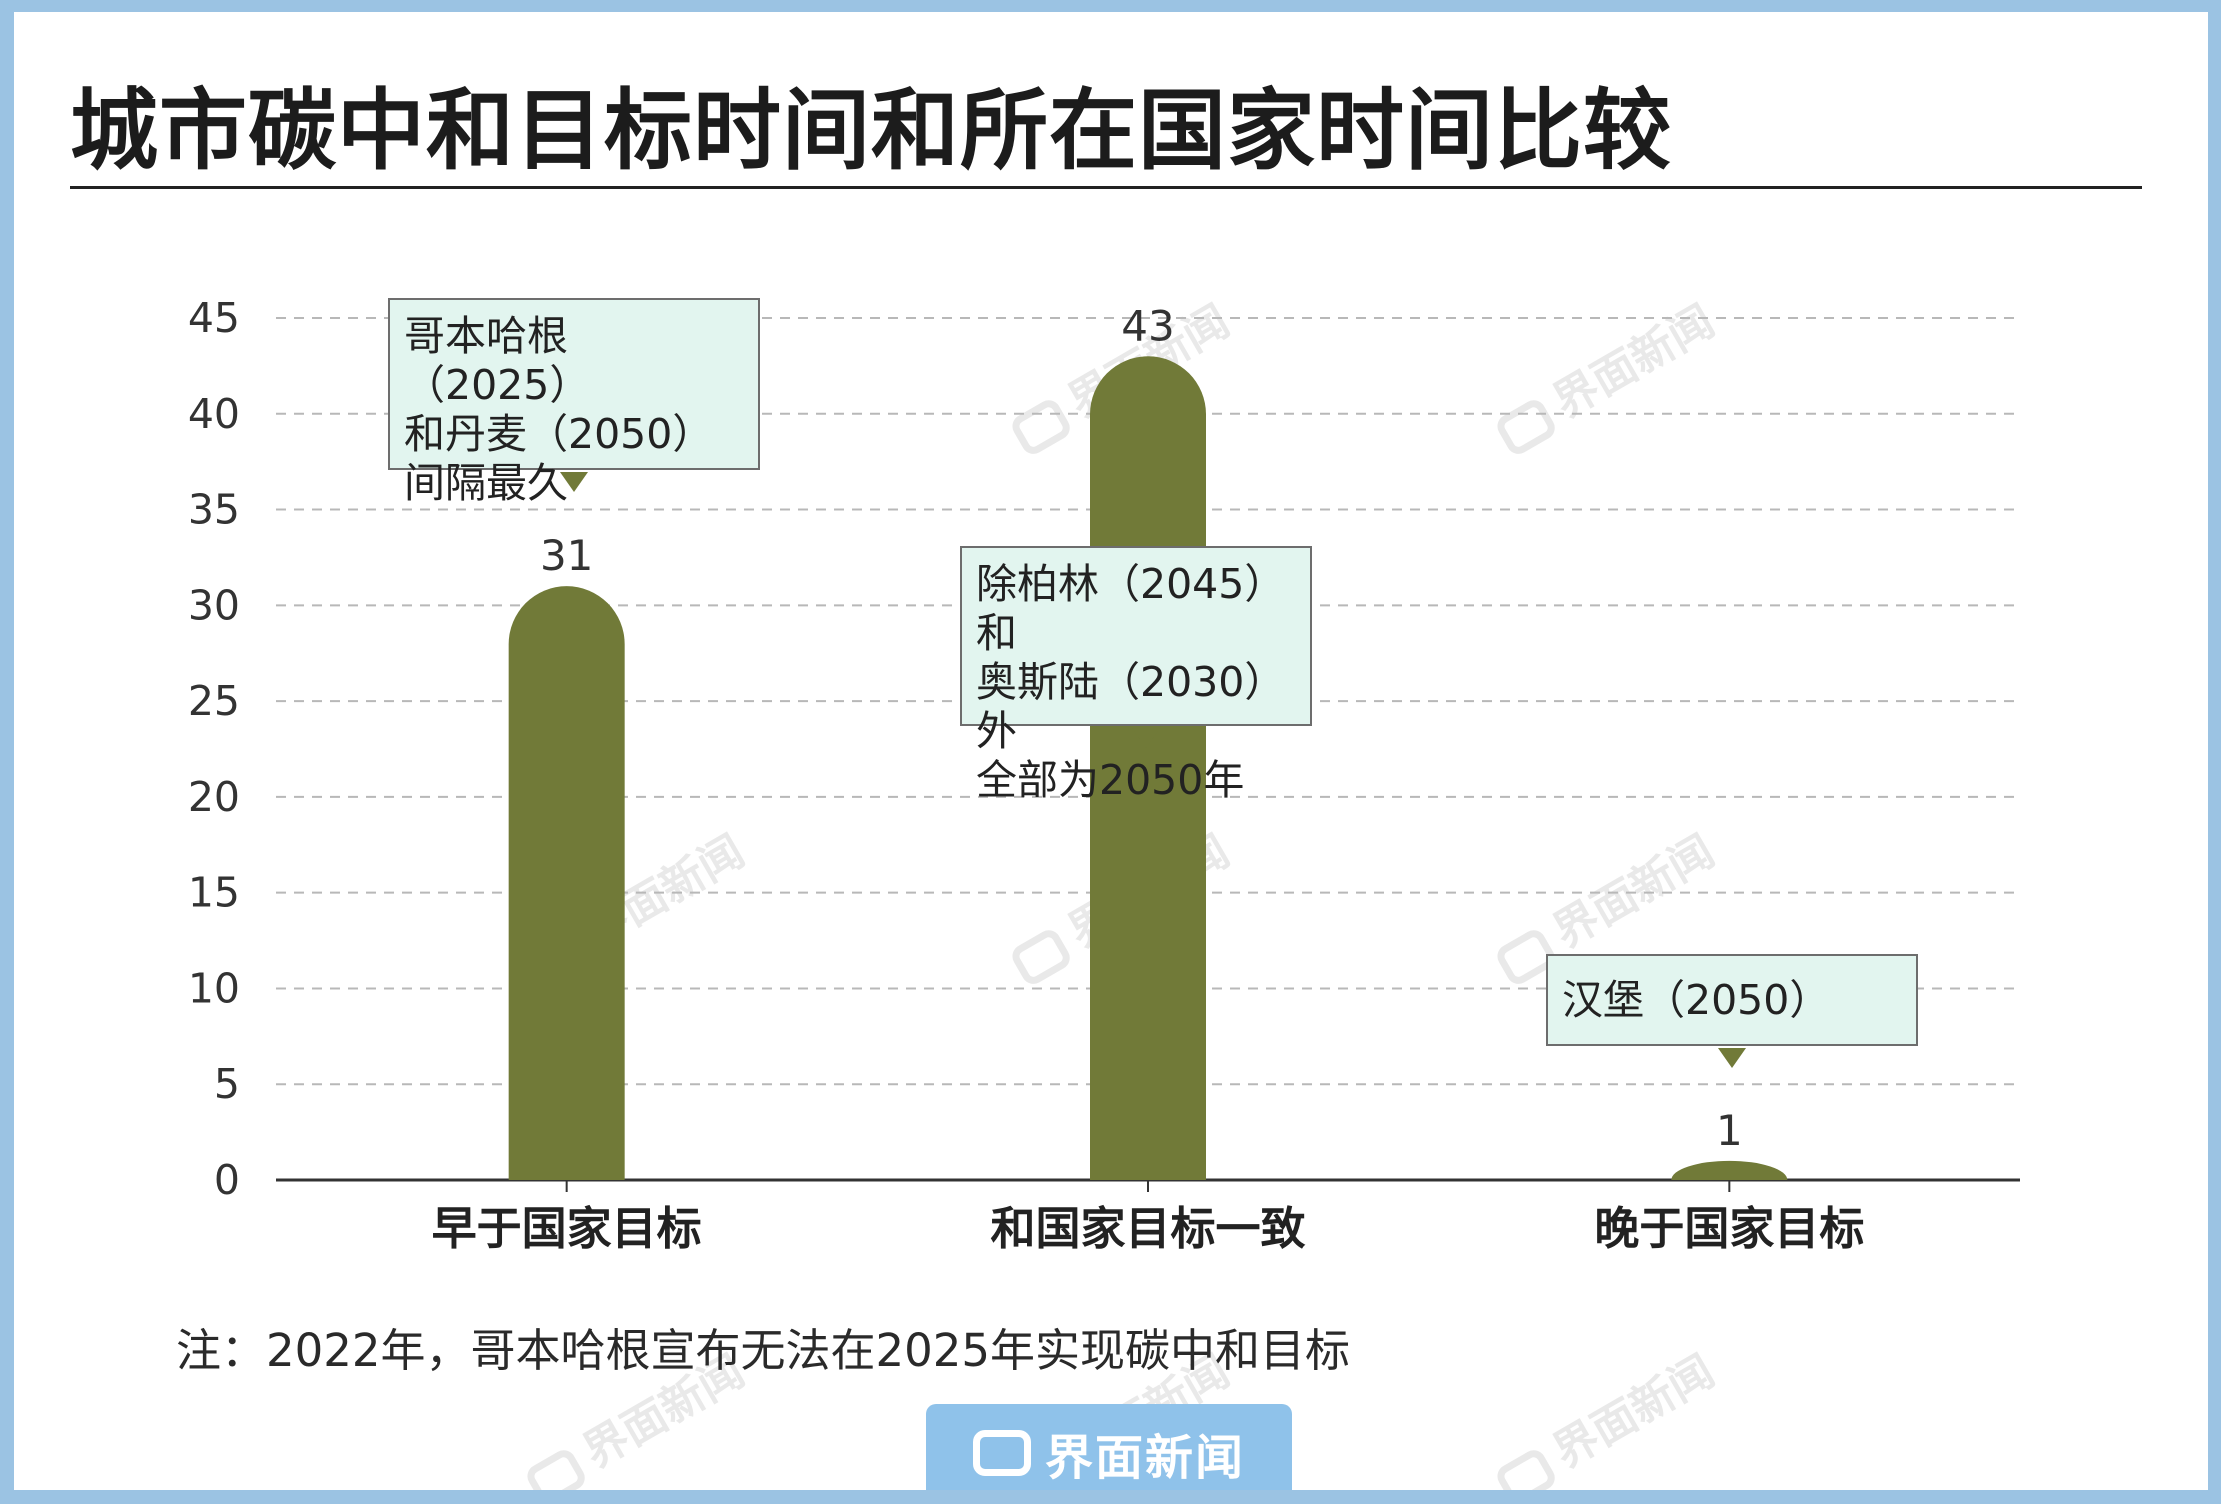  Describe the element at coordinates (214, 797) in the screenshot. I see `y-tick-label: 20` at that location.